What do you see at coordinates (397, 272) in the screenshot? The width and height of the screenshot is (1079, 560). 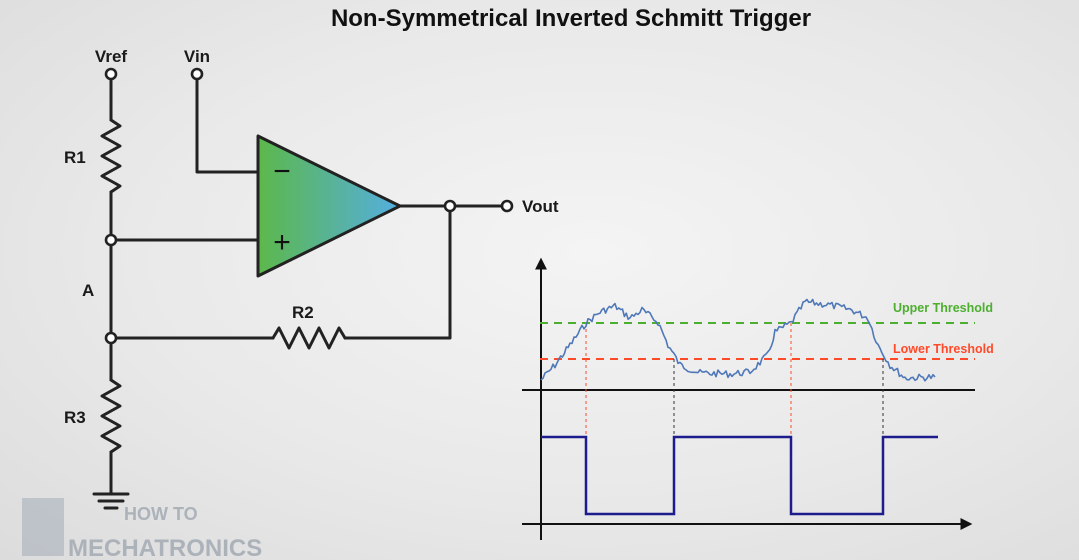 I see `feedback-wire` at bounding box center [397, 272].